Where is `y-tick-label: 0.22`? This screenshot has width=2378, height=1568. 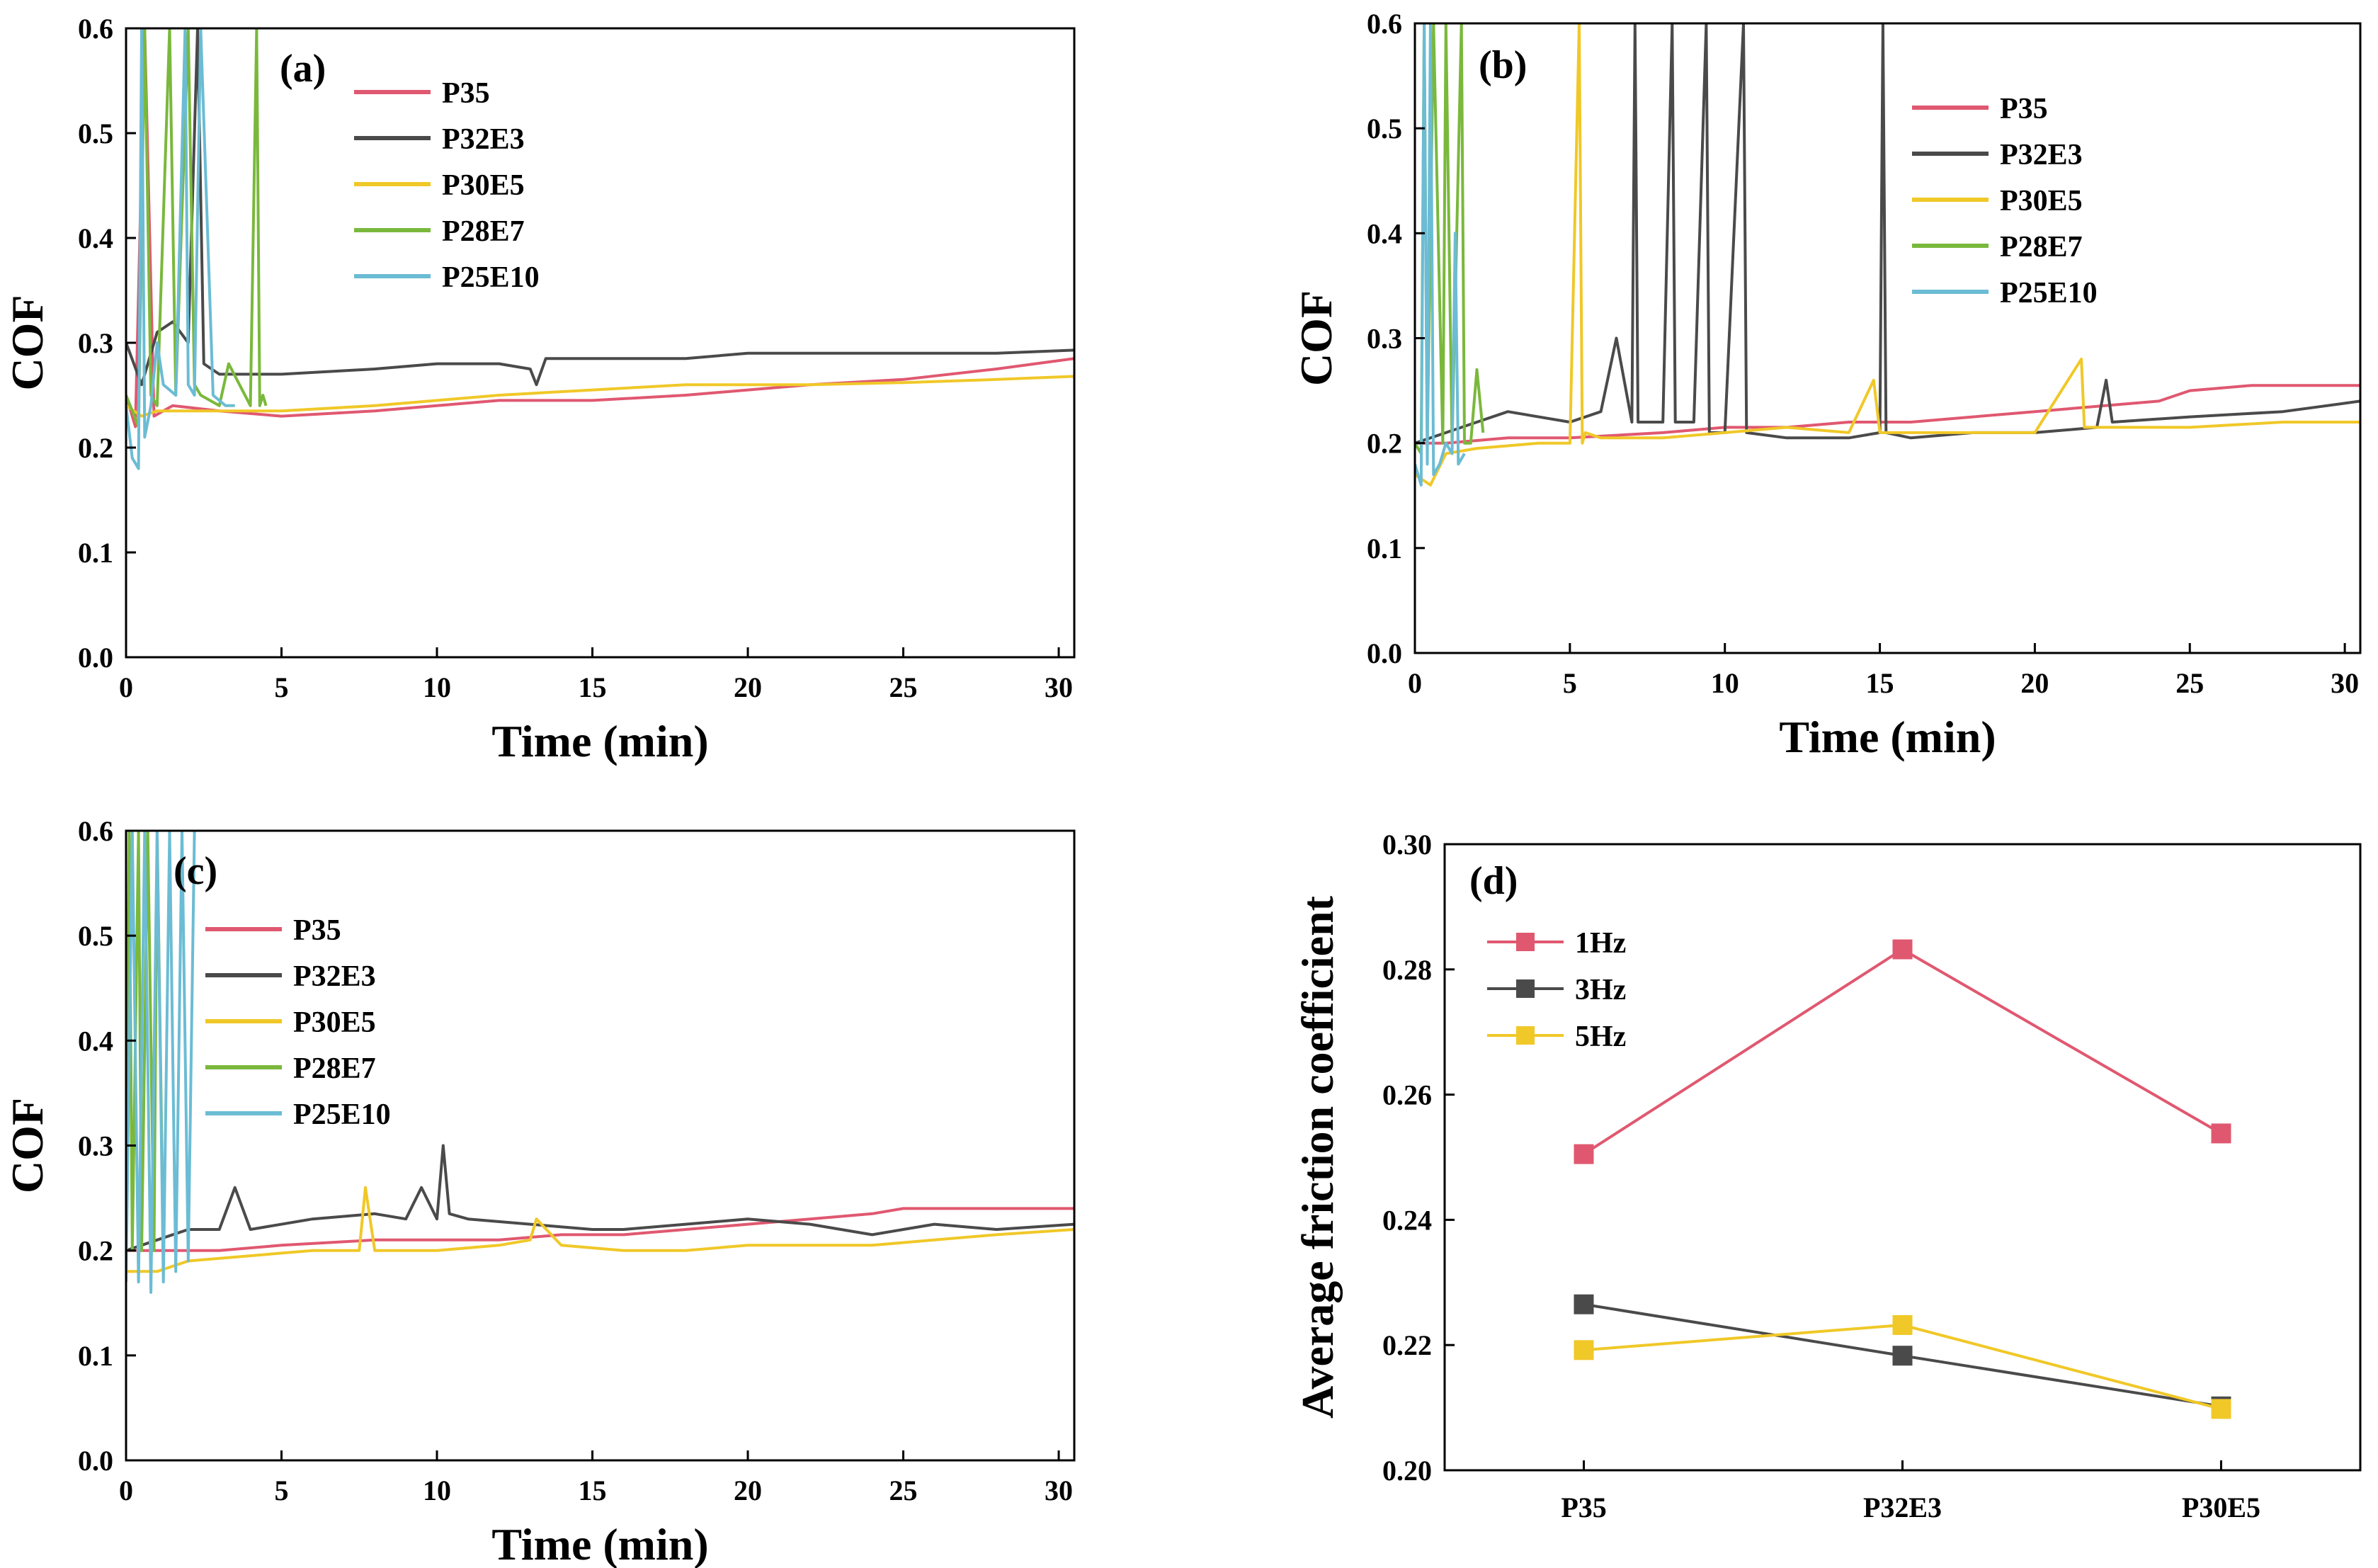
y-tick-label: 0.22 is located at coordinates (1407, 1345).